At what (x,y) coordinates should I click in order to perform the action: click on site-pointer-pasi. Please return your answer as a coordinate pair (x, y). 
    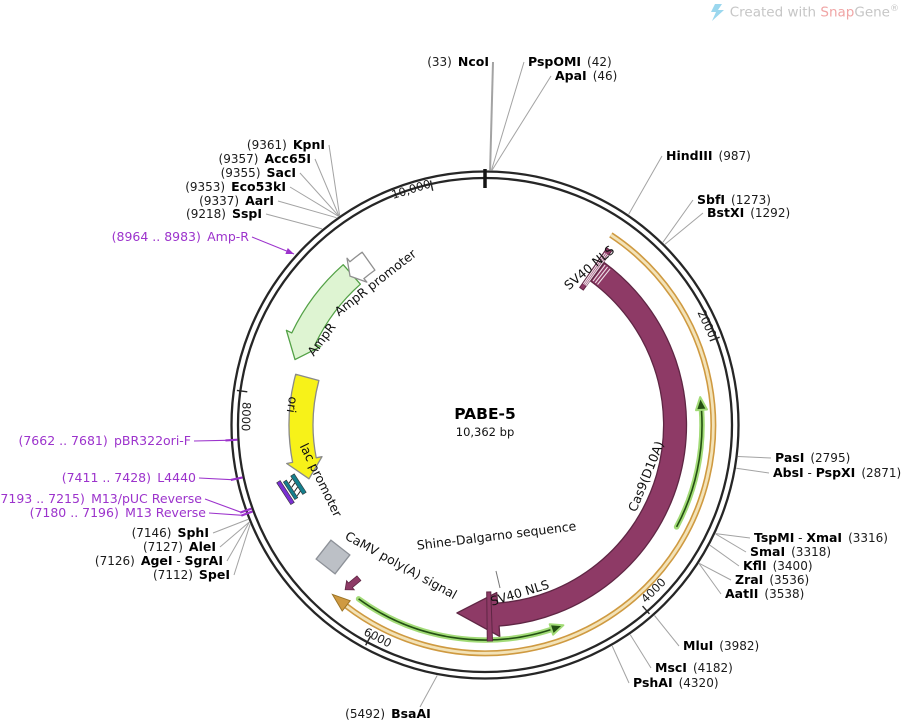
    Looking at the image, I should click on (754, 457).